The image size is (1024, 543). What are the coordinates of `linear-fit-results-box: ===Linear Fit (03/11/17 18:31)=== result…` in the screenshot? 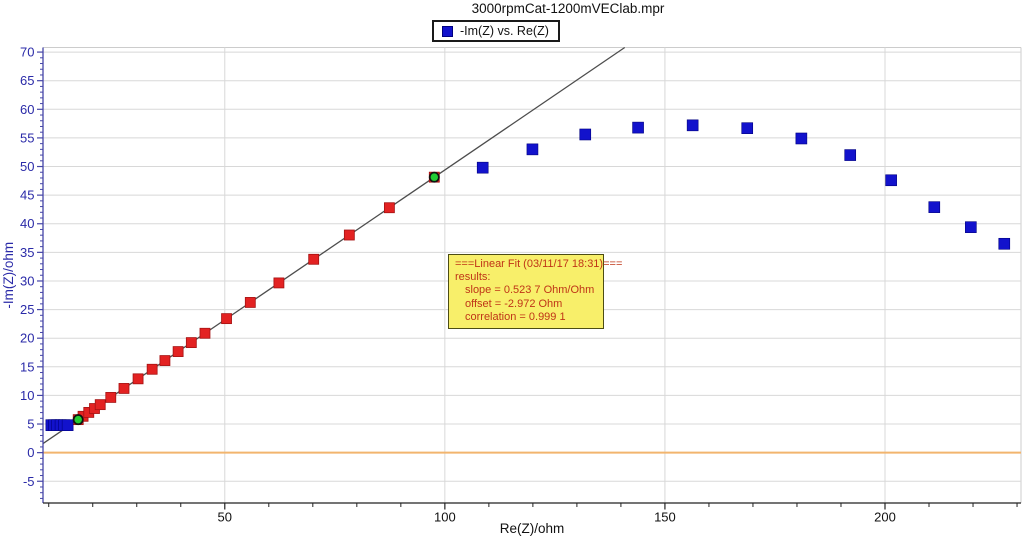 It's located at (535, 291).